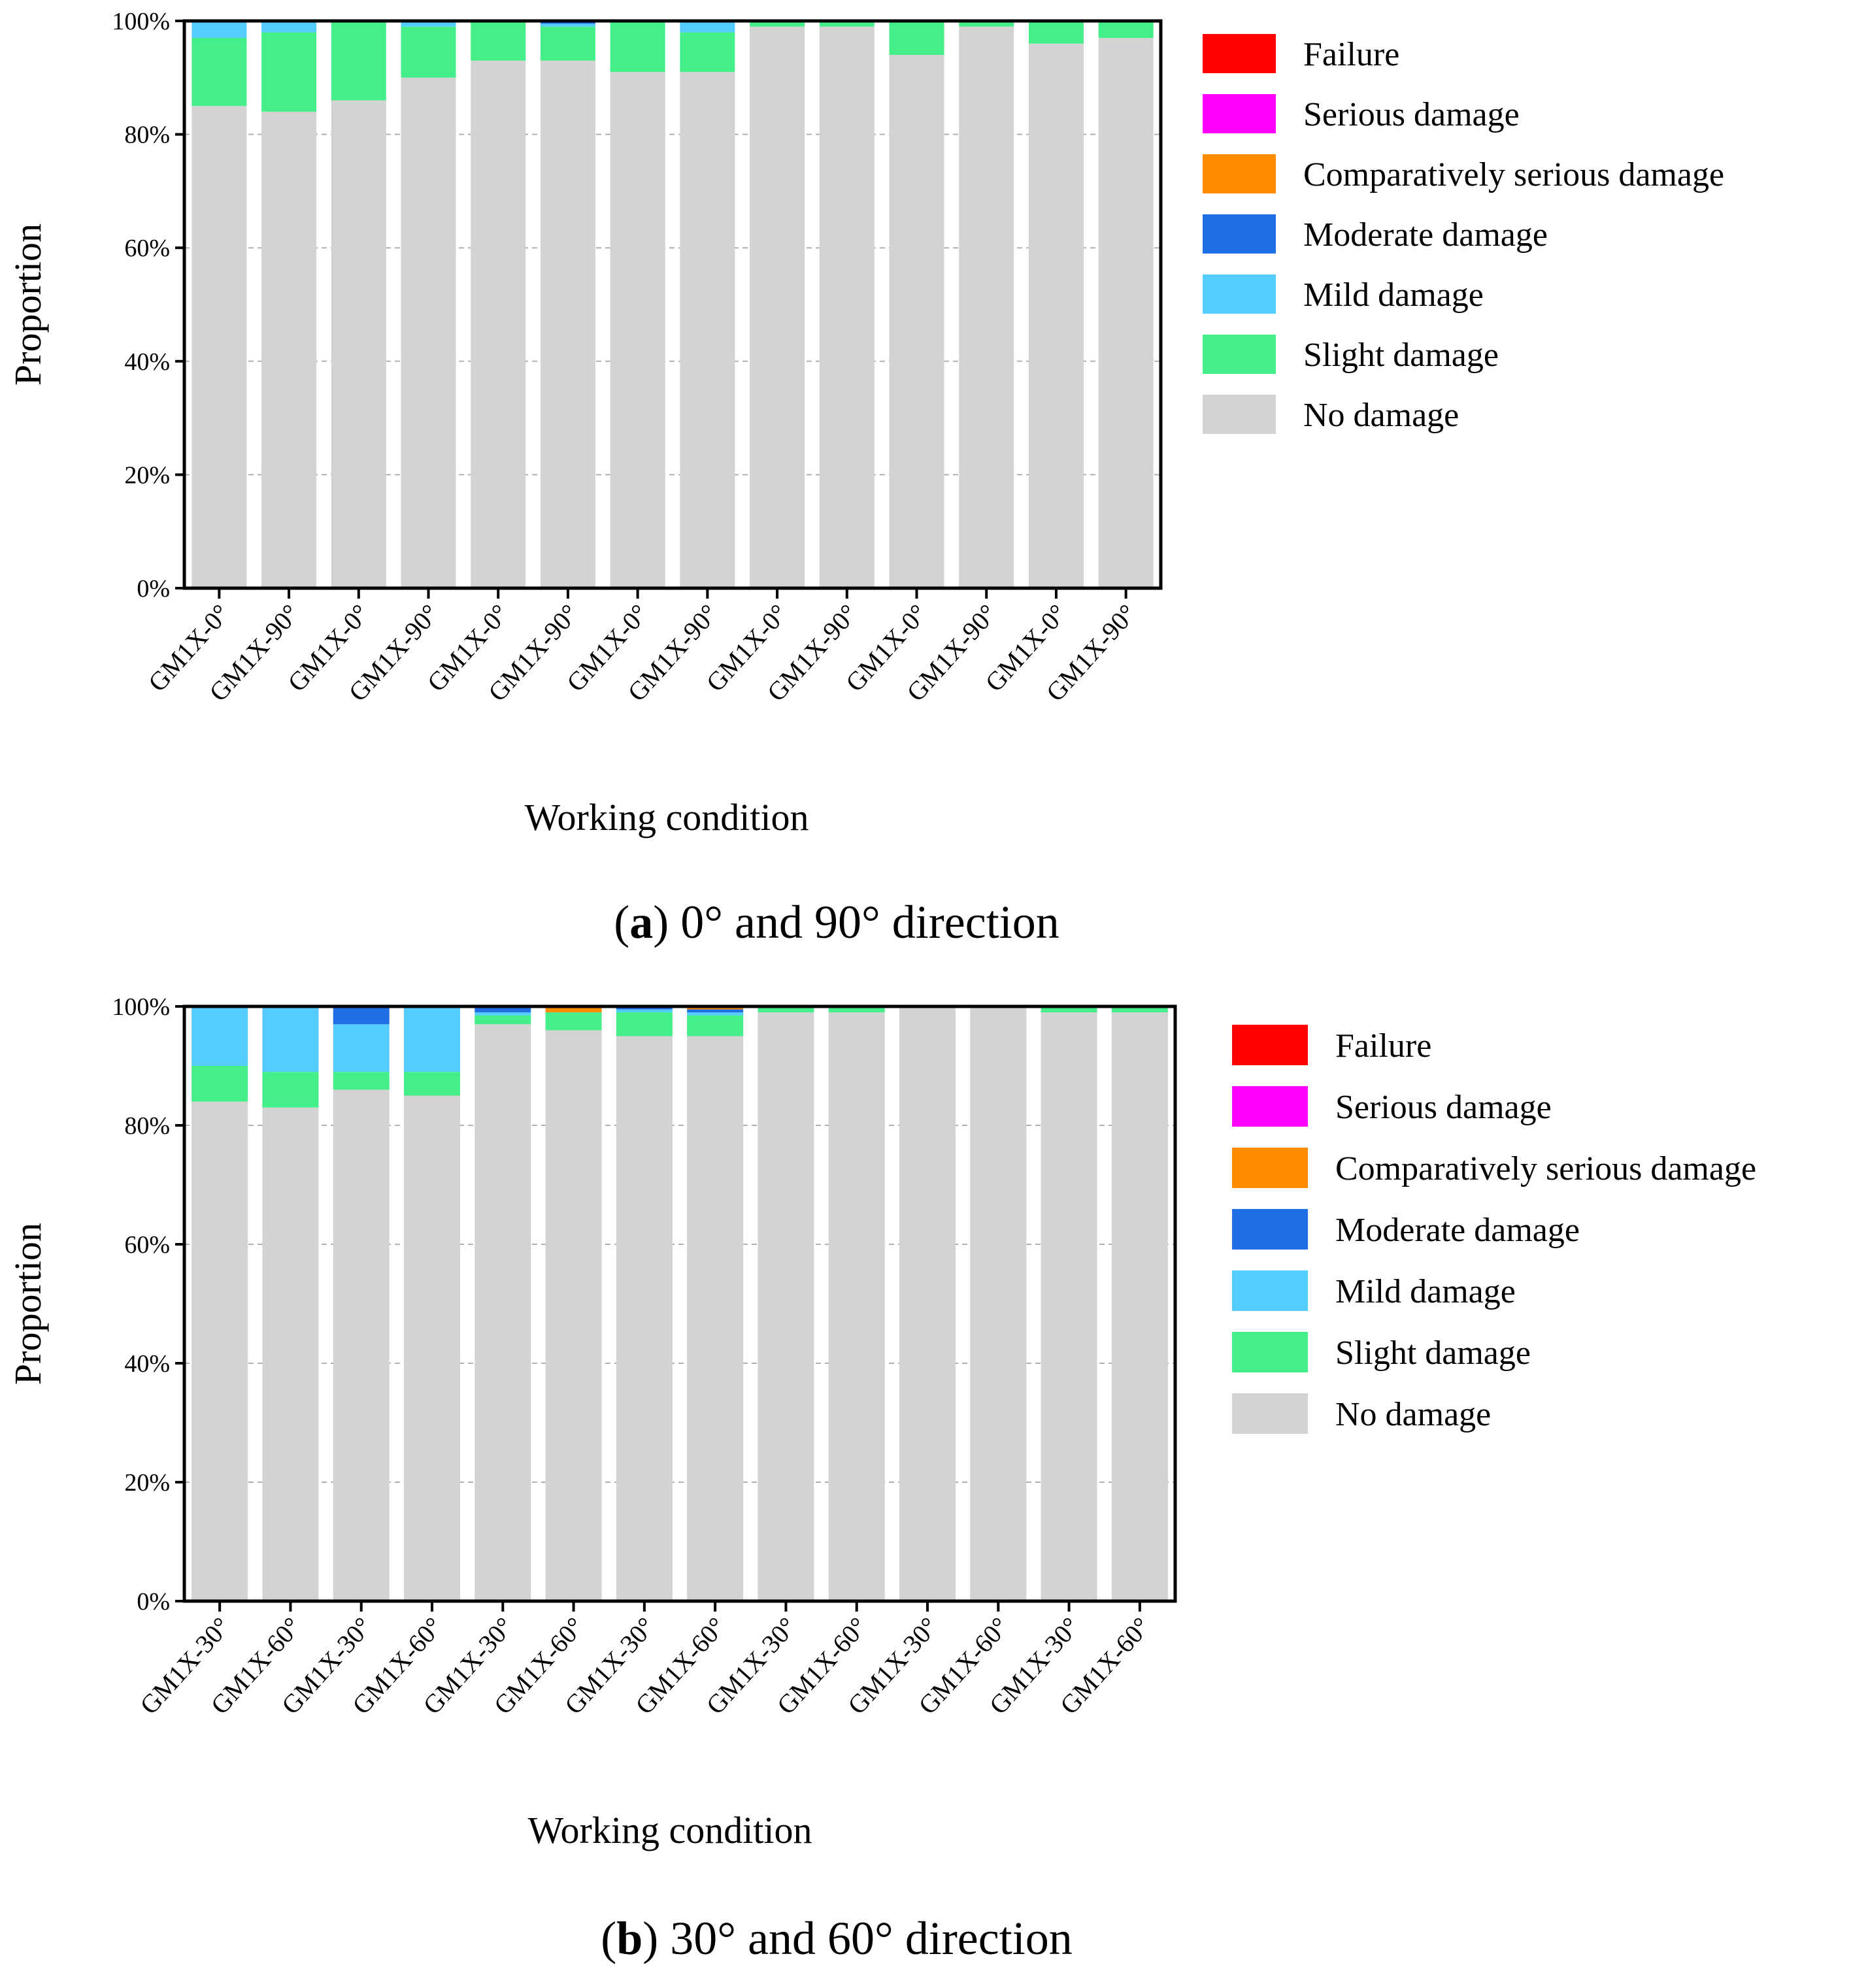 The height and width of the screenshot is (1988, 1851). What do you see at coordinates (141, 22) in the screenshot?
I see `y-tick-label: 100%` at bounding box center [141, 22].